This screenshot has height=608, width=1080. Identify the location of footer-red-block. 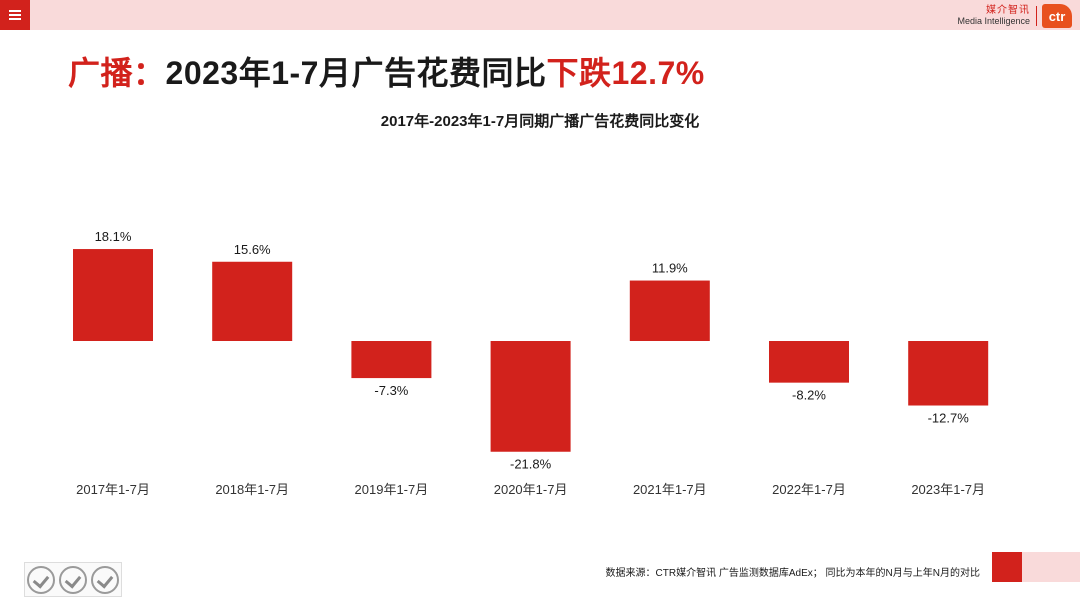
(1007, 567).